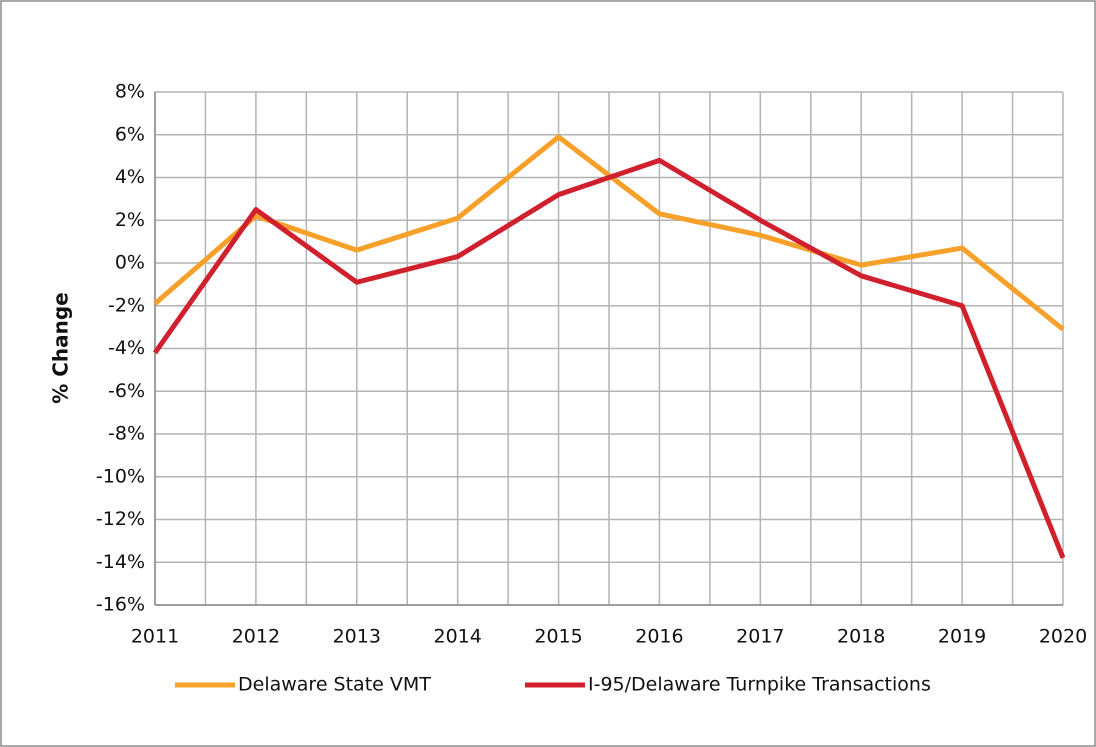 This screenshot has height=747, width=1096. Describe the element at coordinates (759, 685) in the screenshot. I see `legend-label: I-95/Delaware Turnpike Transactions` at that location.